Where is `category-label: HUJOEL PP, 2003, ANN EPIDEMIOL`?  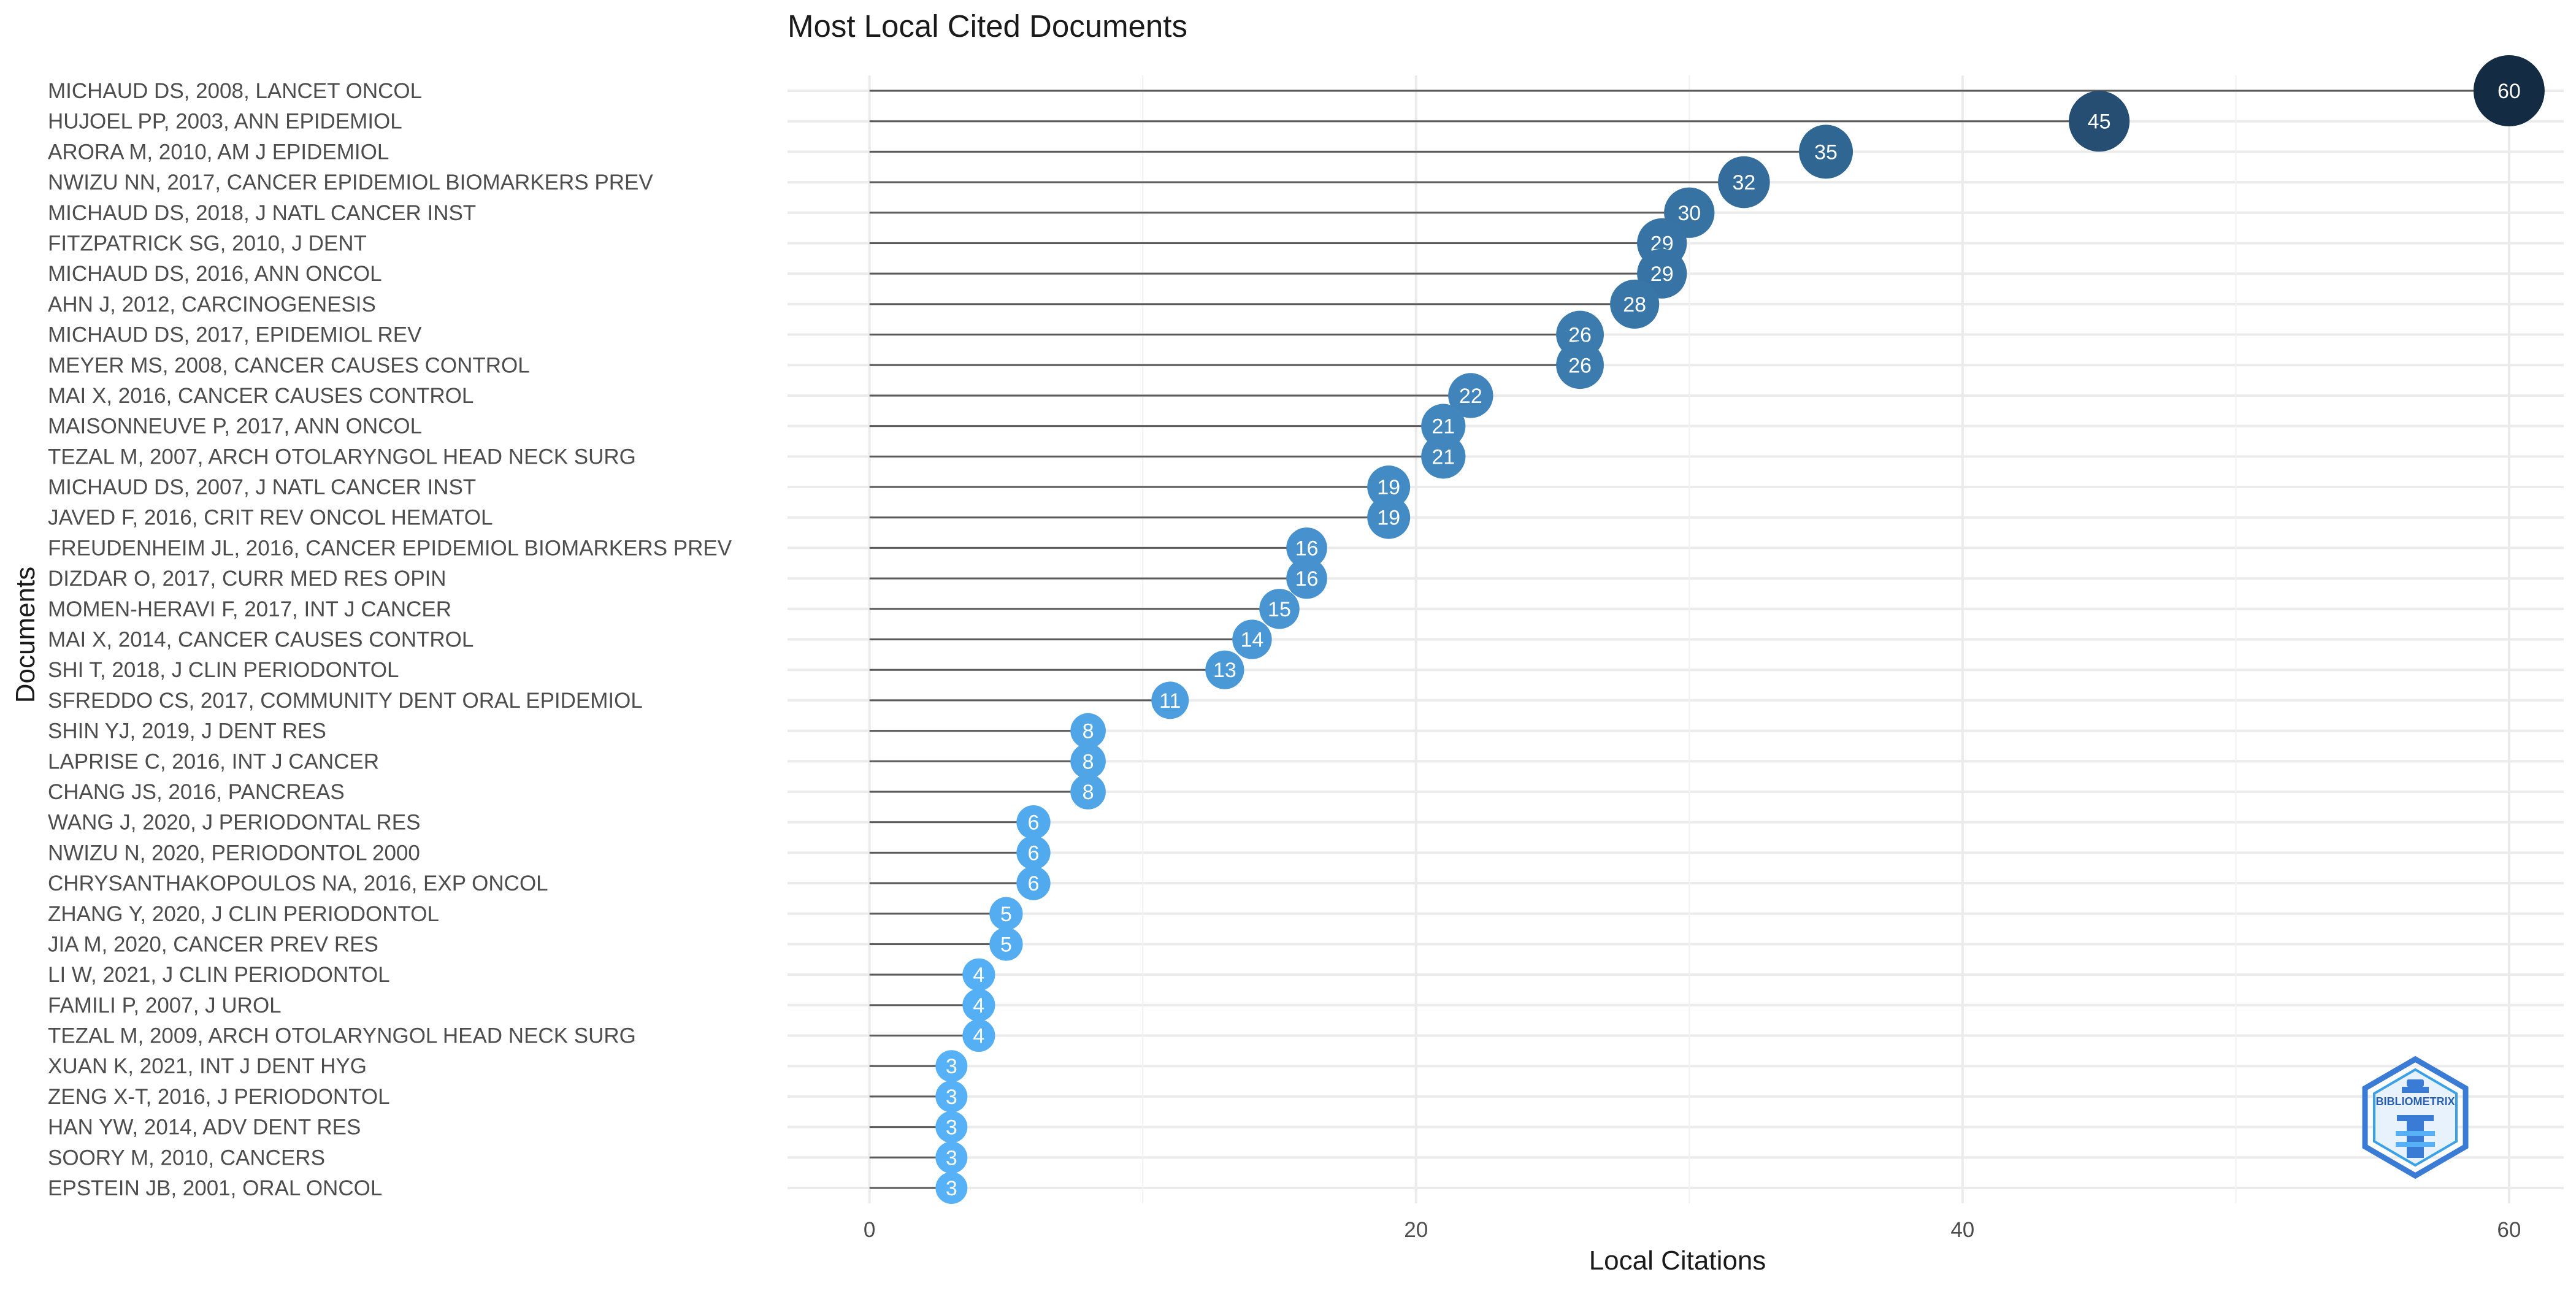 category-label: HUJOEL PP, 2003, ANN EPIDEMIOL is located at coordinates (225, 122).